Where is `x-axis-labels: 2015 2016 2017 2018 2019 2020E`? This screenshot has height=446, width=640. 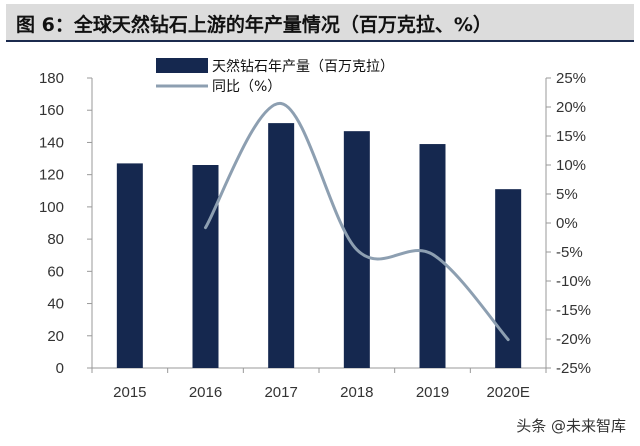
x-axis-labels: 2015 2016 2017 2018 2019 2020E is located at coordinates (319, 384).